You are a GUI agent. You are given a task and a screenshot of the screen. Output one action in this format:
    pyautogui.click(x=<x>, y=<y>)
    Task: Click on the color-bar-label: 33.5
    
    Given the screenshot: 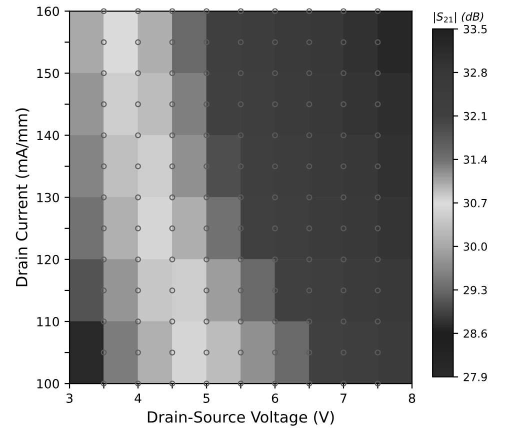 What is the action you would take?
    pyautogui.click(x=475, y=29)
    